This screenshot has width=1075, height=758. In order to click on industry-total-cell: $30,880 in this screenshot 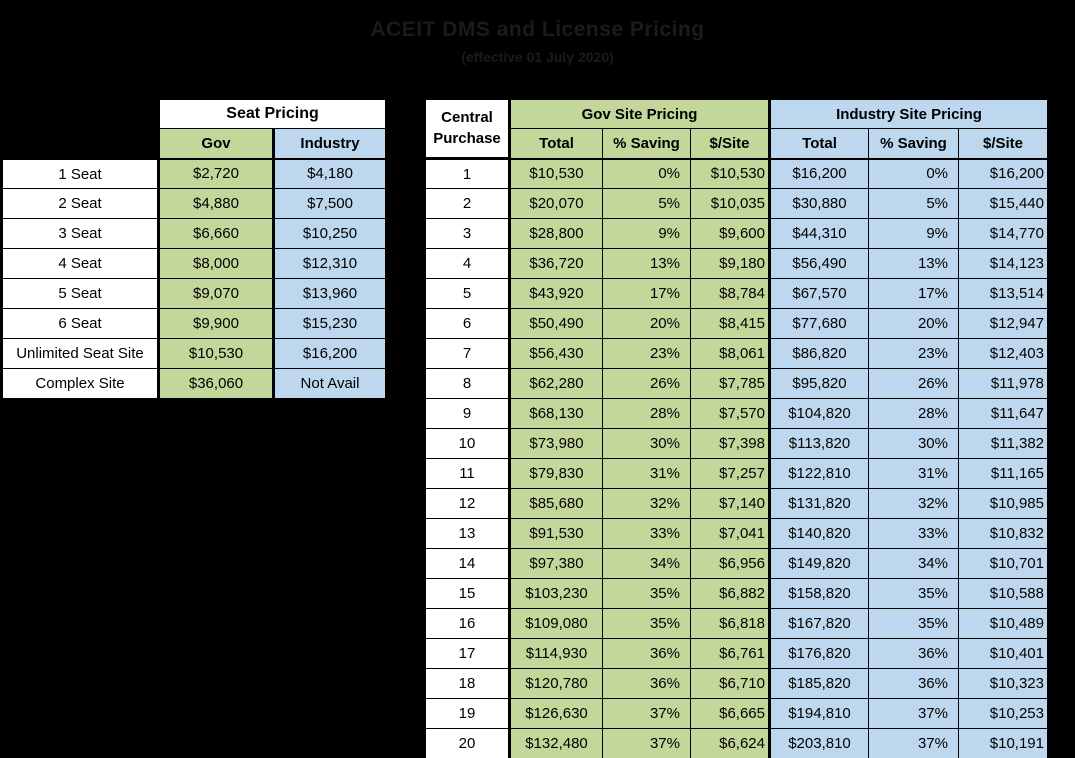, I will do `click(819, 203)`.